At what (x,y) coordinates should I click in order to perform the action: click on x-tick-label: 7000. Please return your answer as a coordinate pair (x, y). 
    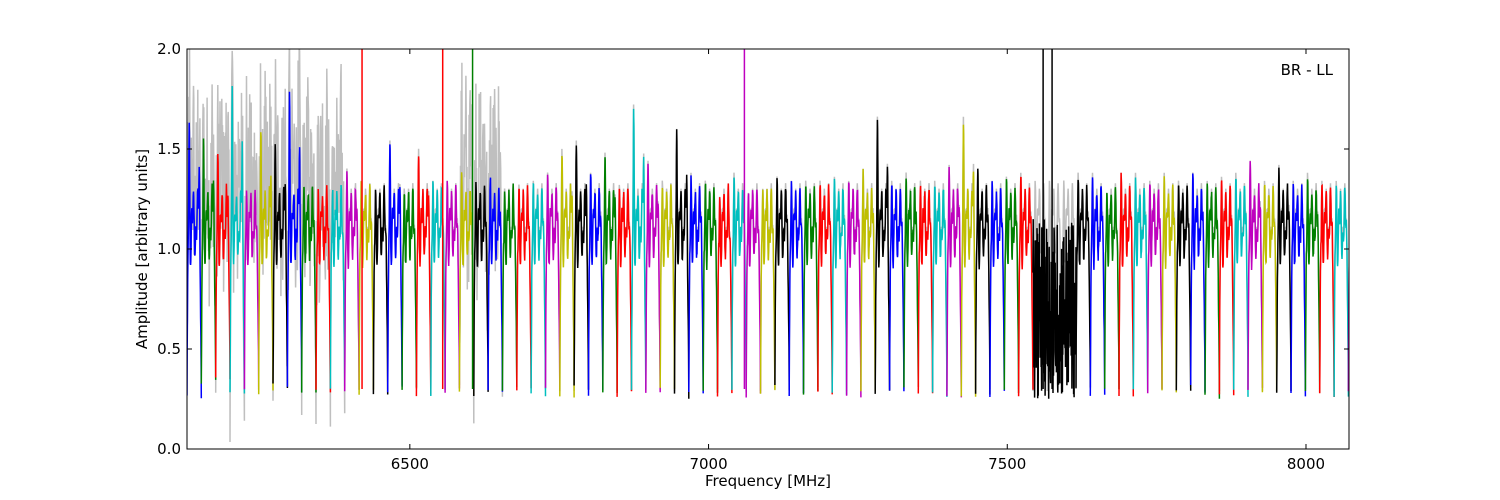
    Looking at the image, I should click on (708, 464).